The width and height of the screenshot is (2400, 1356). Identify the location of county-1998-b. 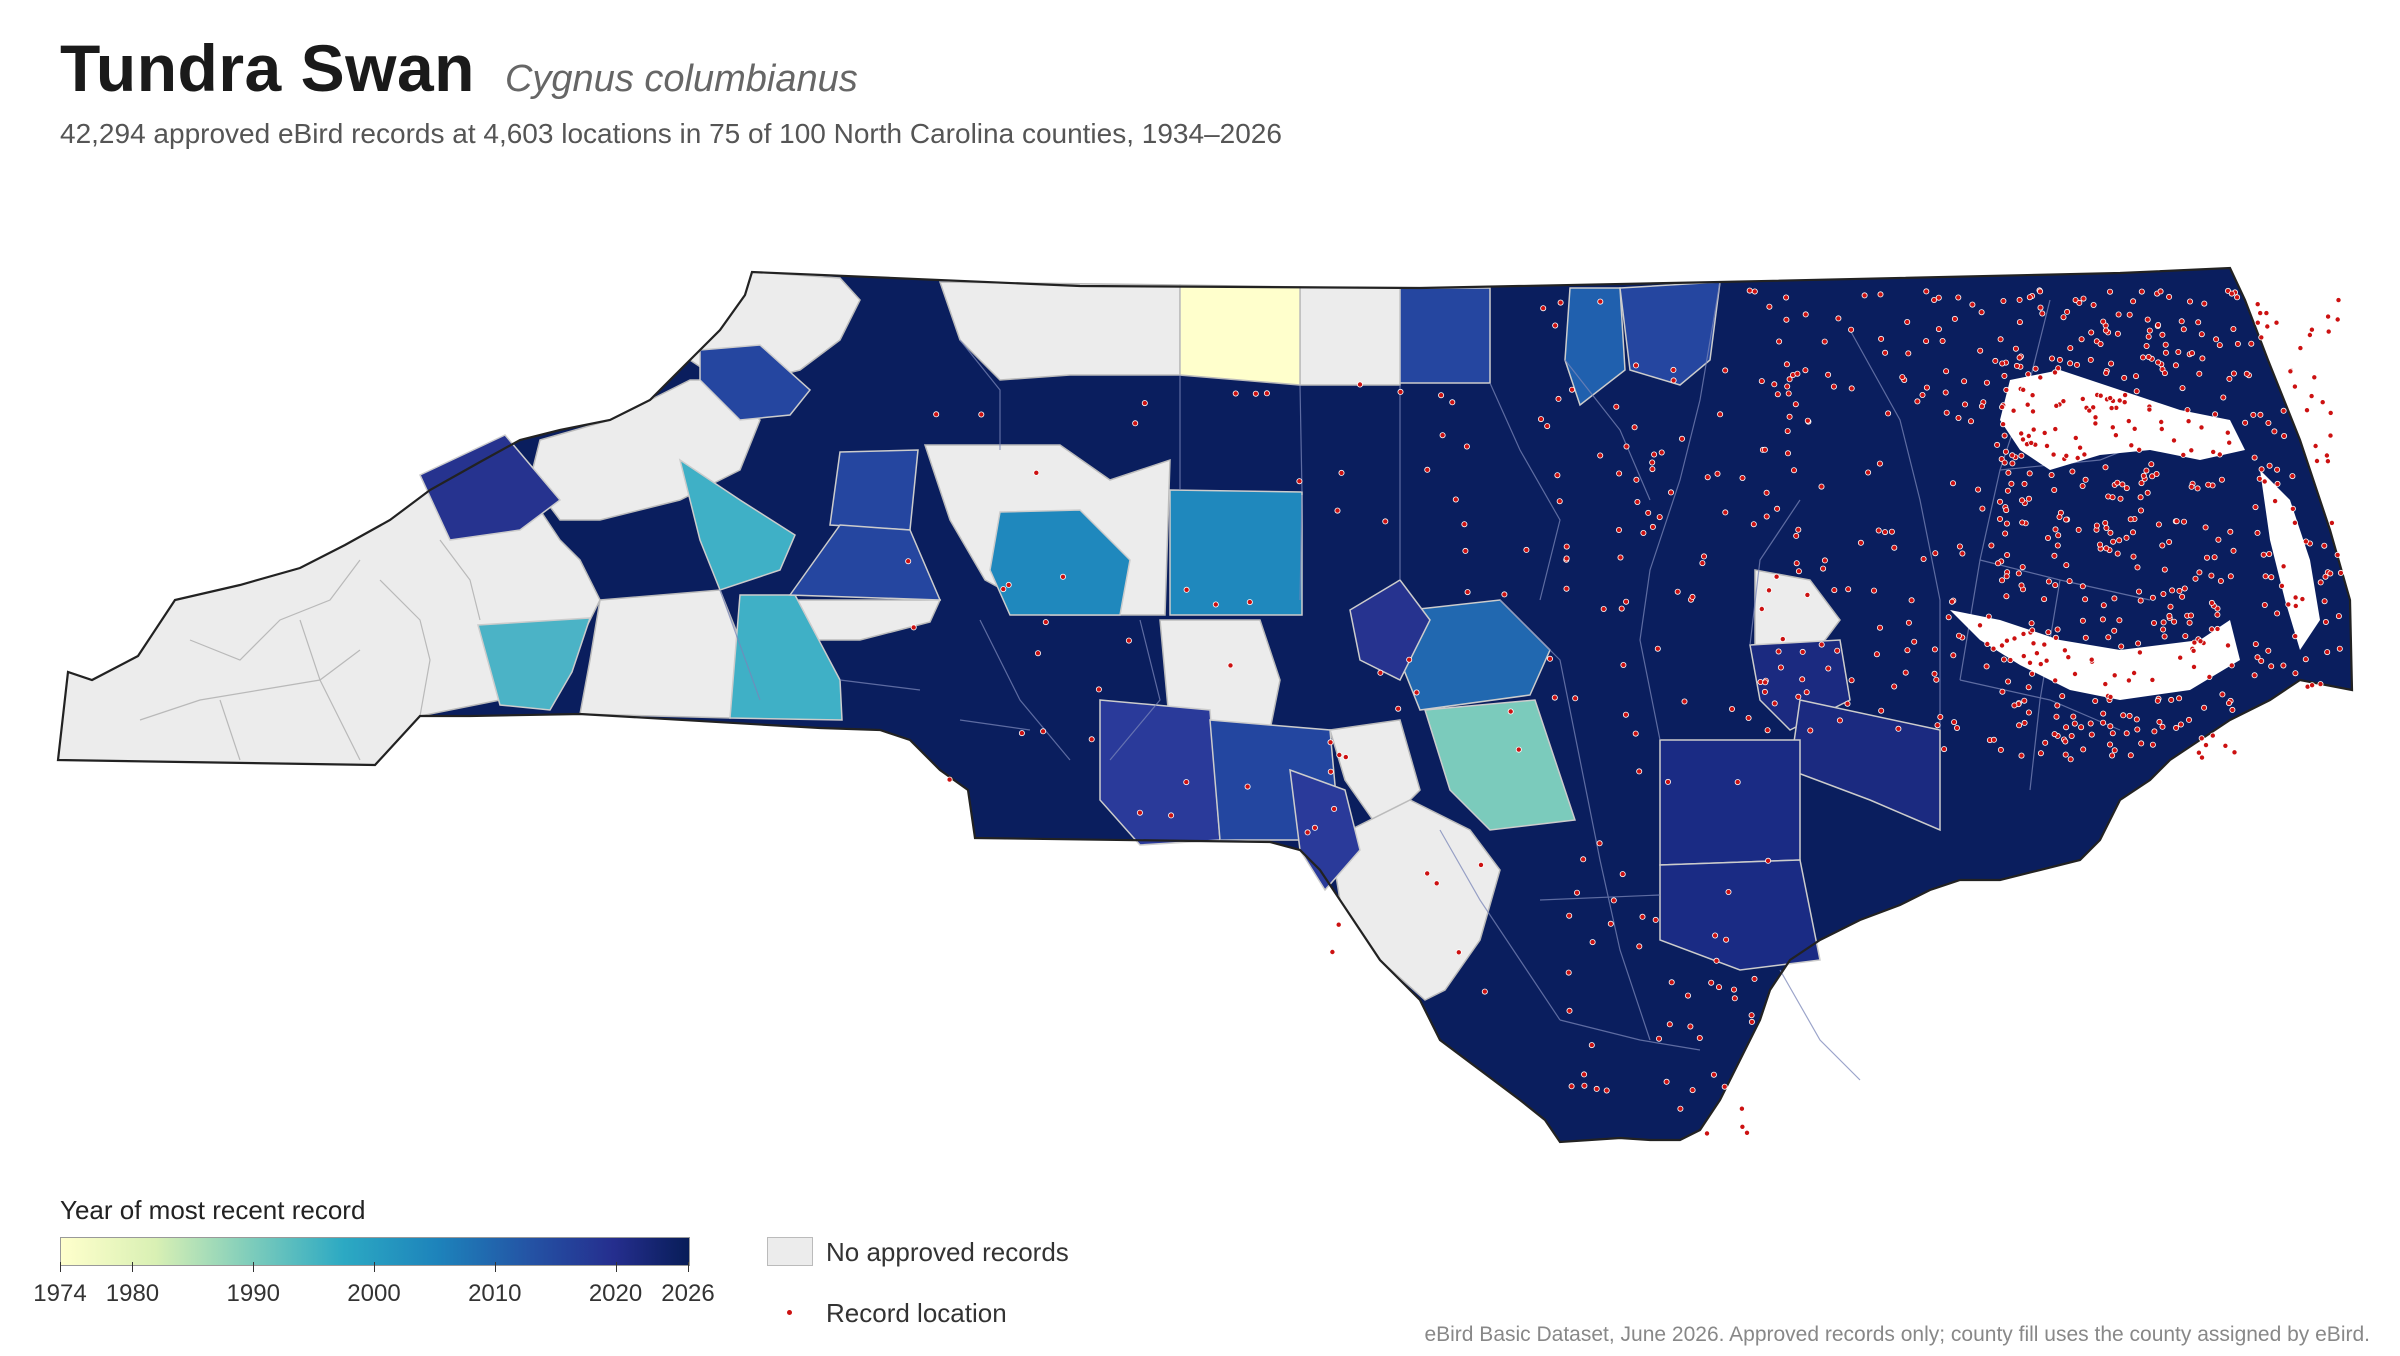
(786, 657).